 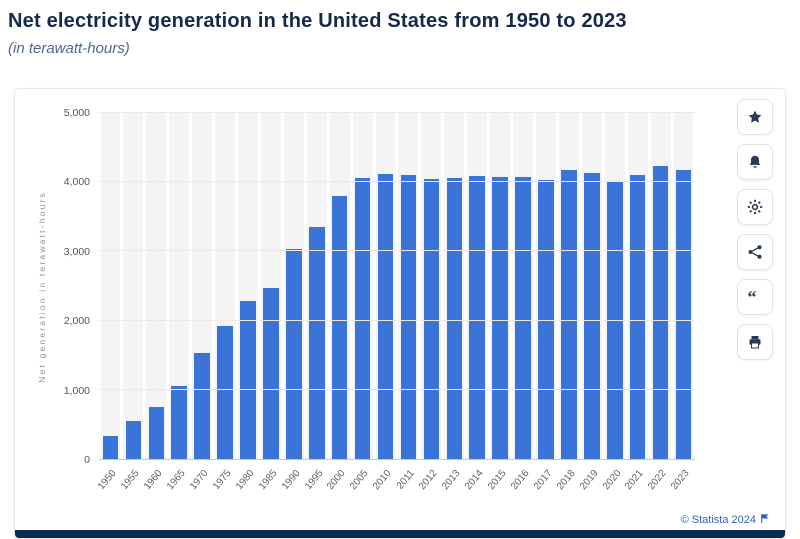 What do you see at coordinates (76, 286) in the screenshot?
I see `y-axis-ticks: 0 1,000 2,000 3,000 4,000 5,000` at bounding box center [76, 286].